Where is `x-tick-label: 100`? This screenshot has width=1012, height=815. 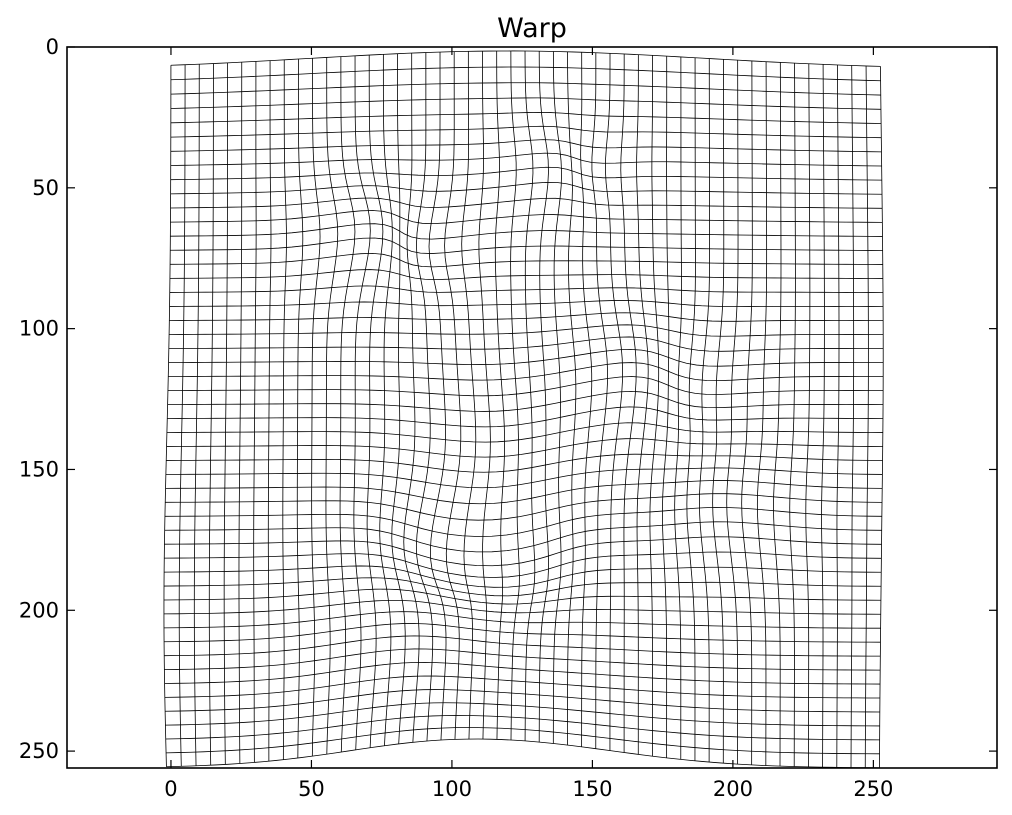 x-tick-label: 100 is located at coordinates (452, 789).